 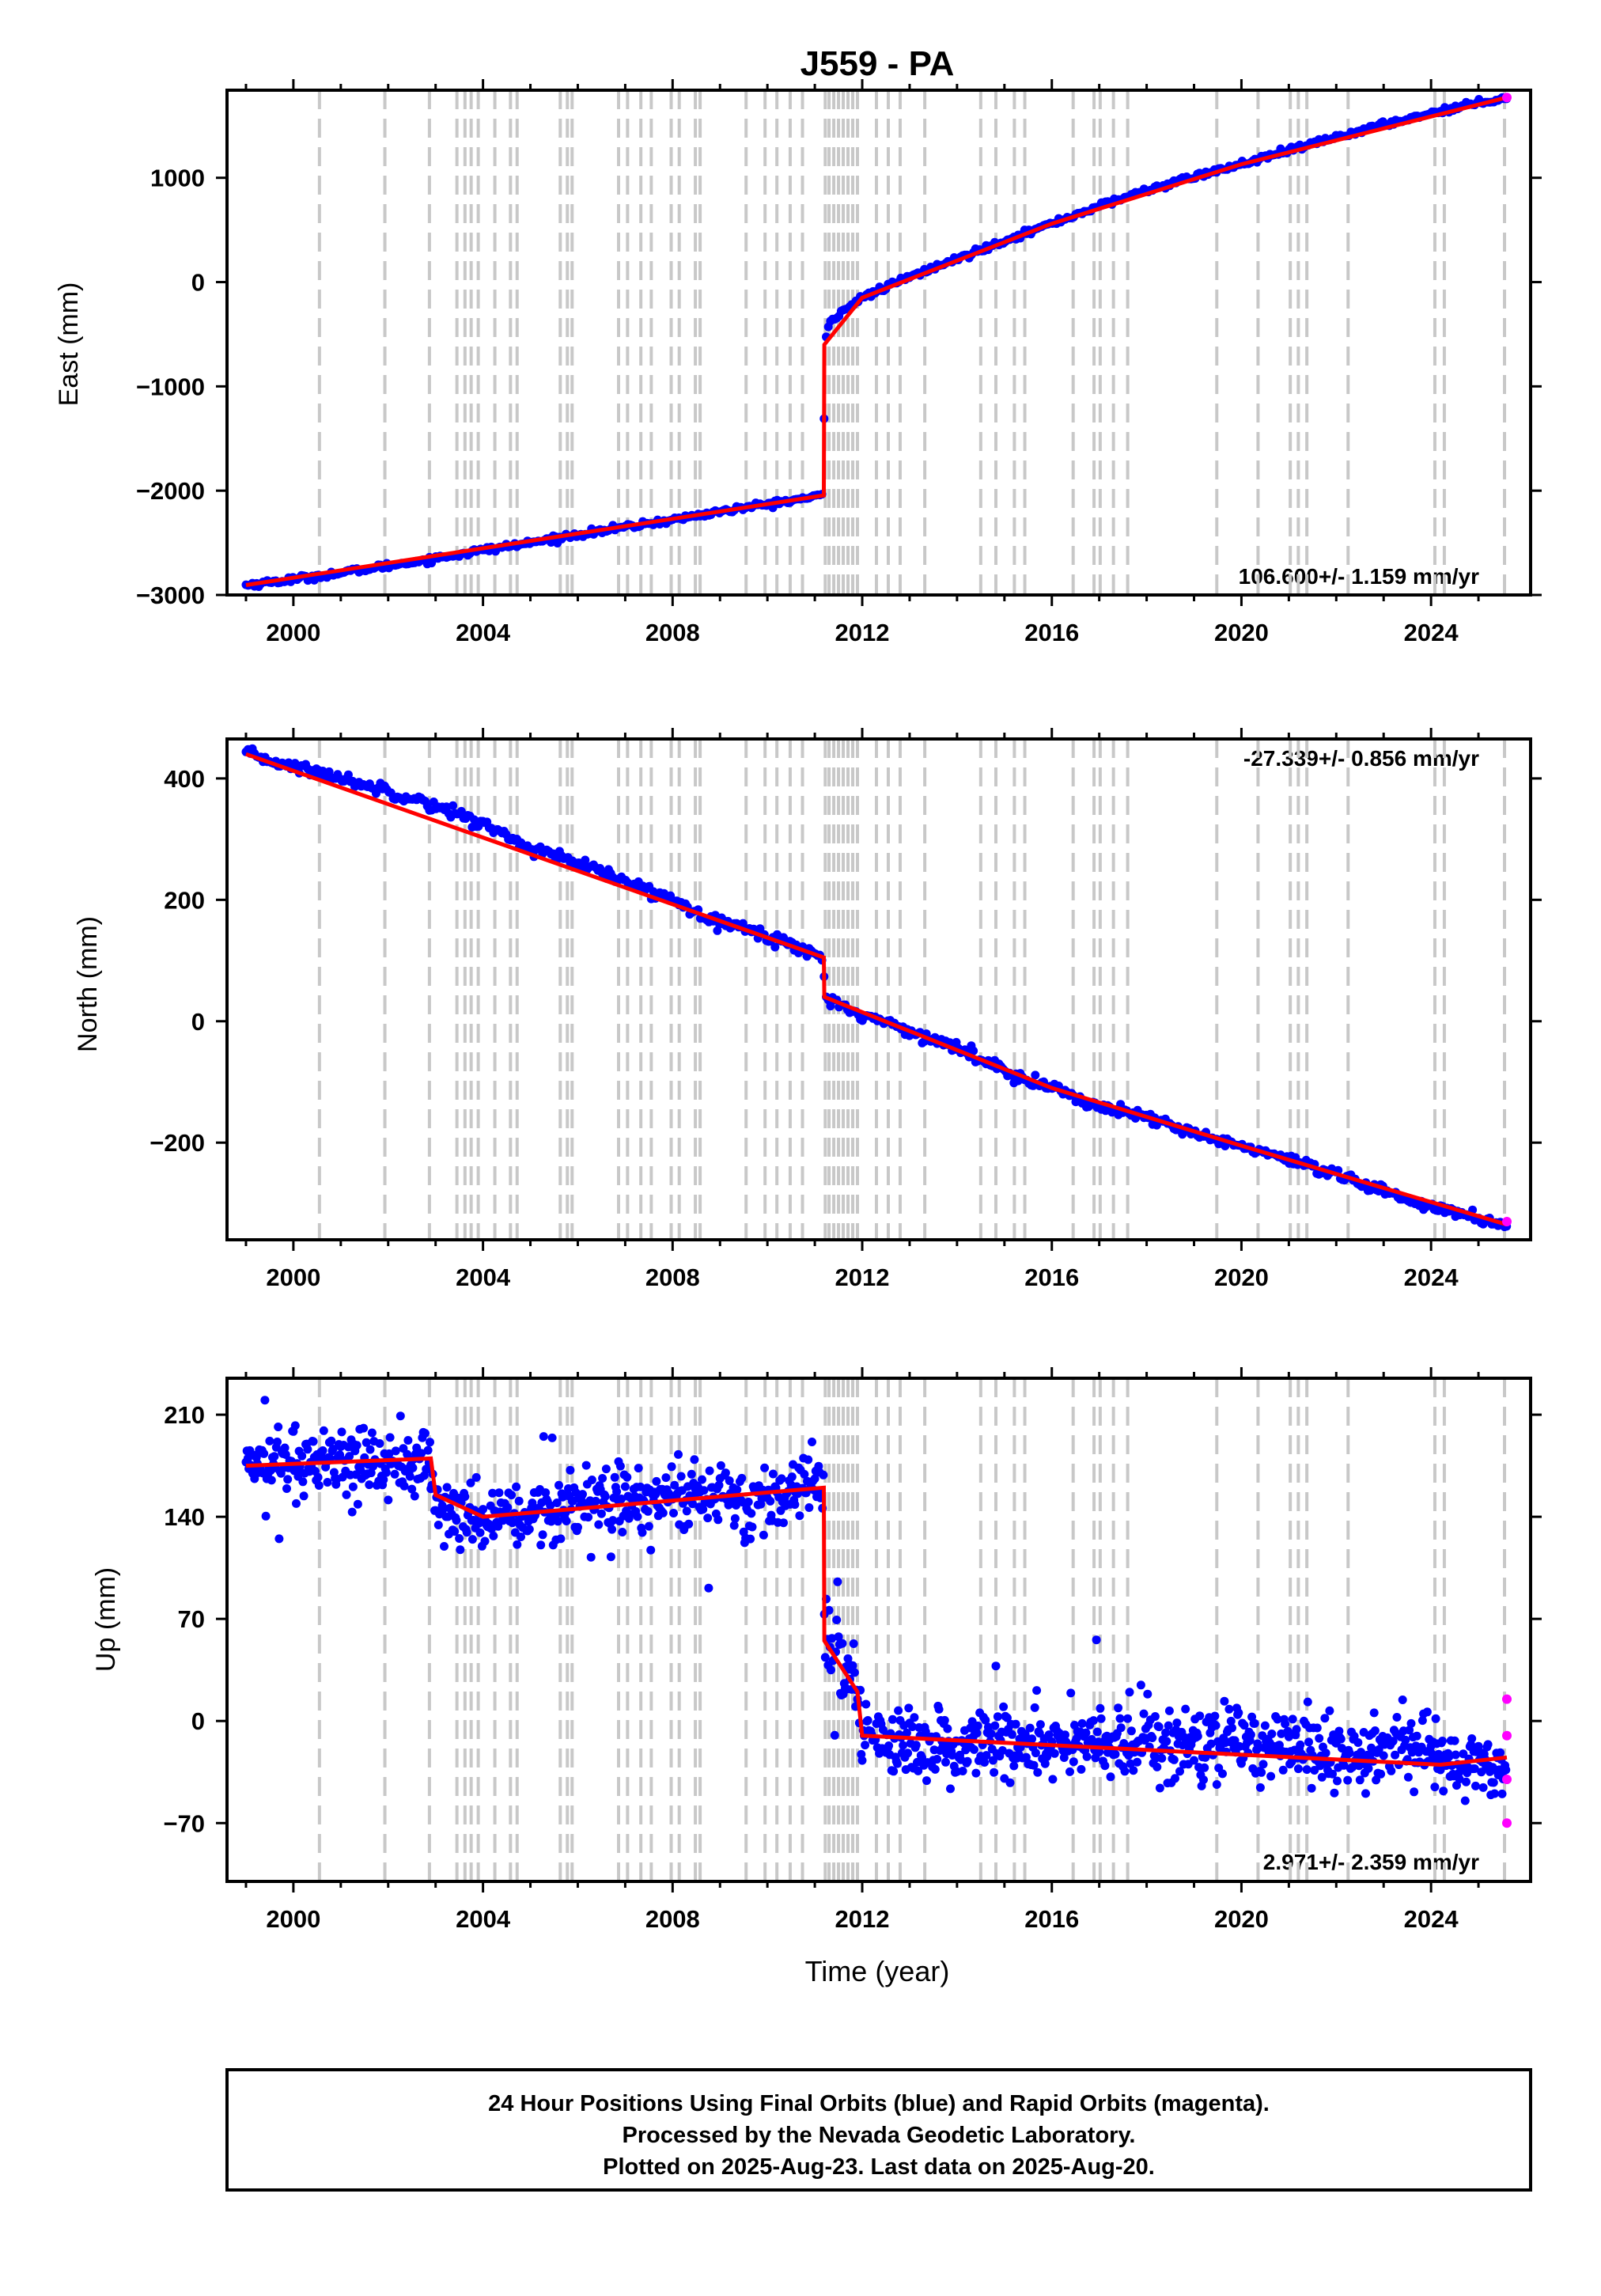 I want to click on y-tick-label: 0, so click(x=198, y=1022).